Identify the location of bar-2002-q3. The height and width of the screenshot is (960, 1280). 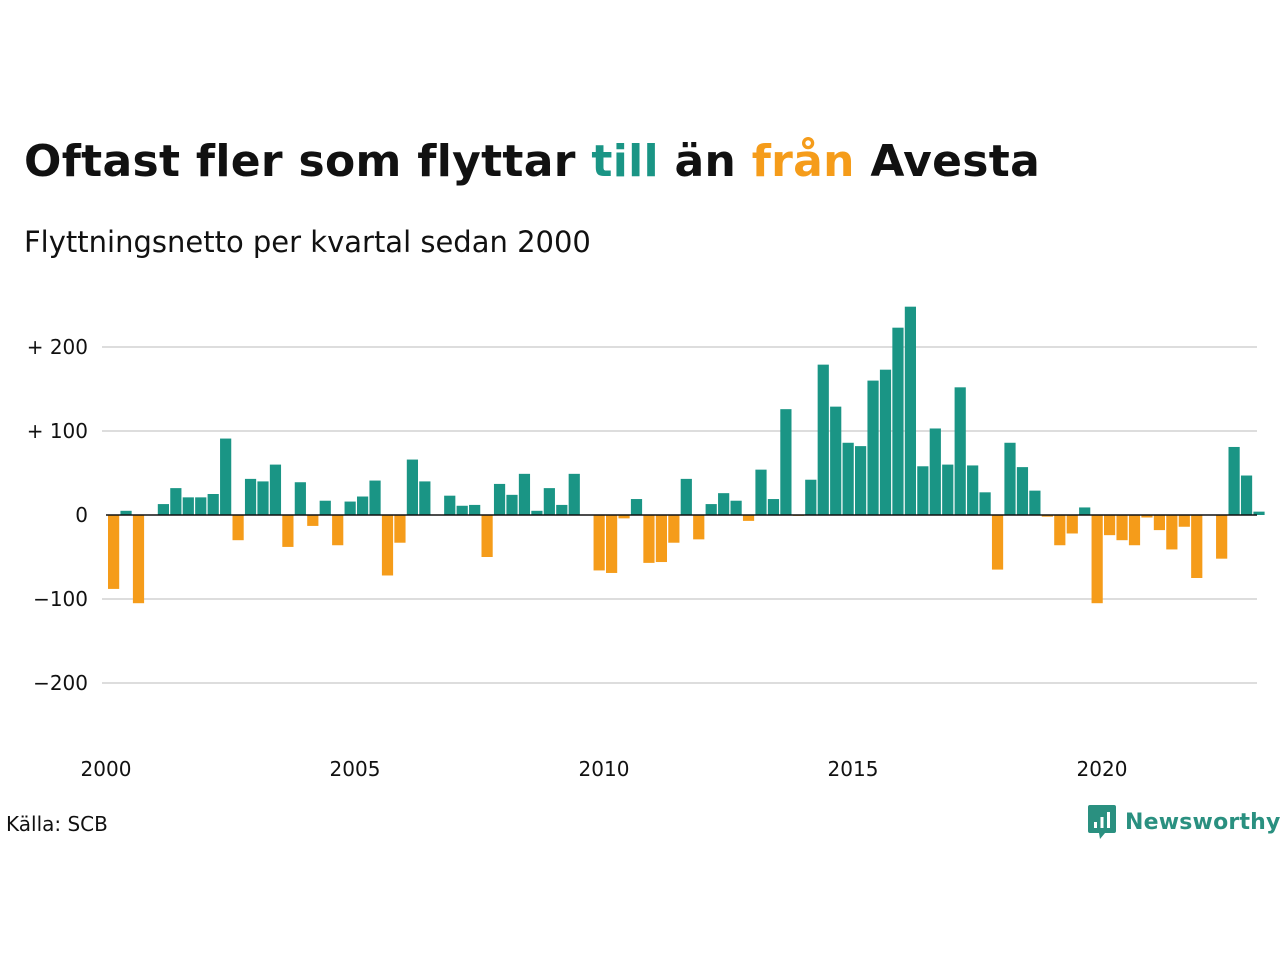
(238, 528).